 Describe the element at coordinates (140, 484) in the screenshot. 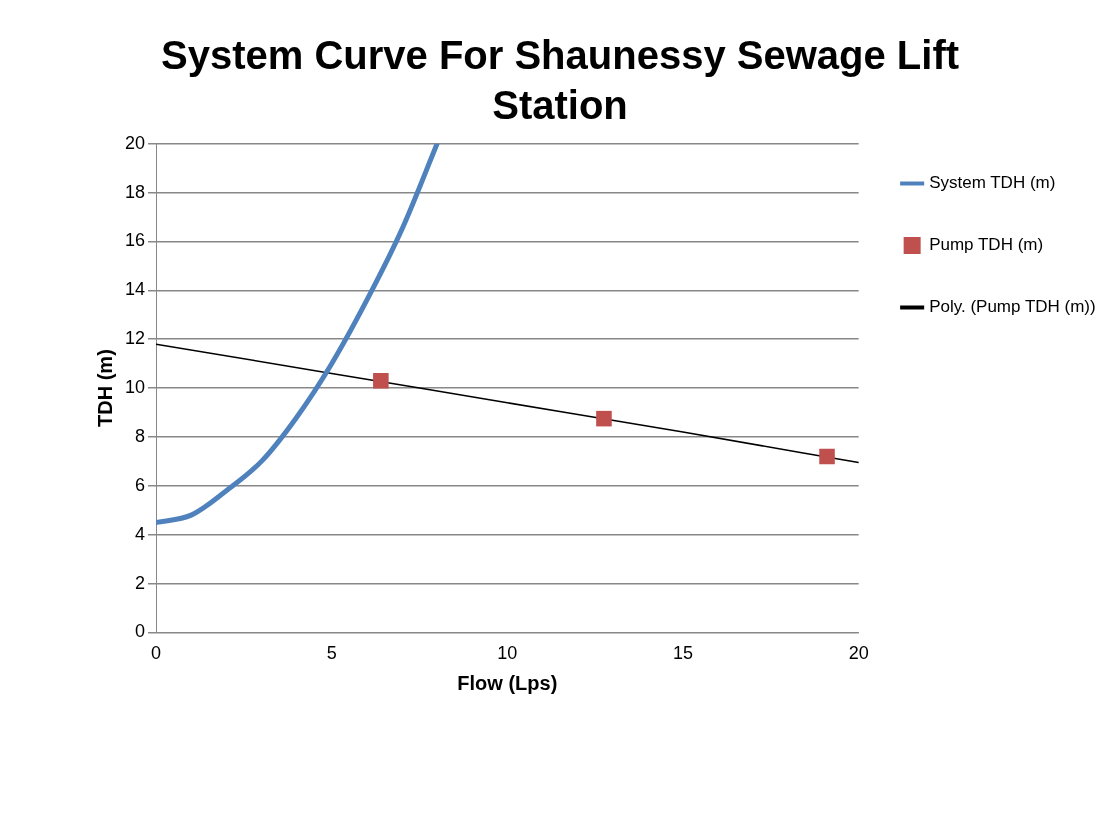

I see `y-tick-label: 6` at that location.